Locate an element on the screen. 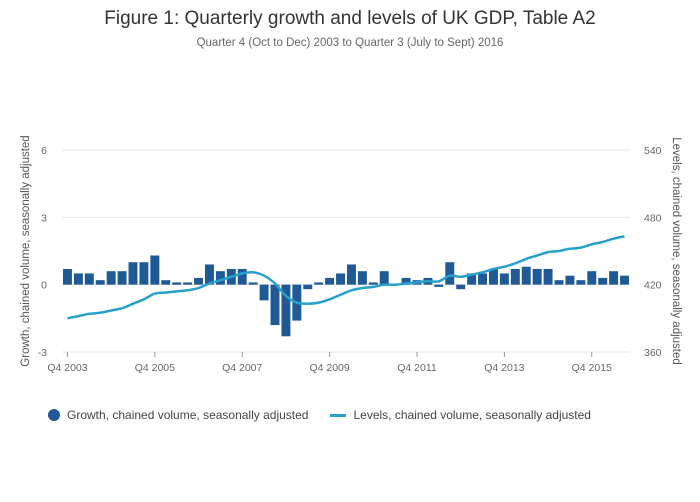 This screenshot has width=700, height=502. x-tick-label: Q4 2007 is located at coordinates (242, 368).